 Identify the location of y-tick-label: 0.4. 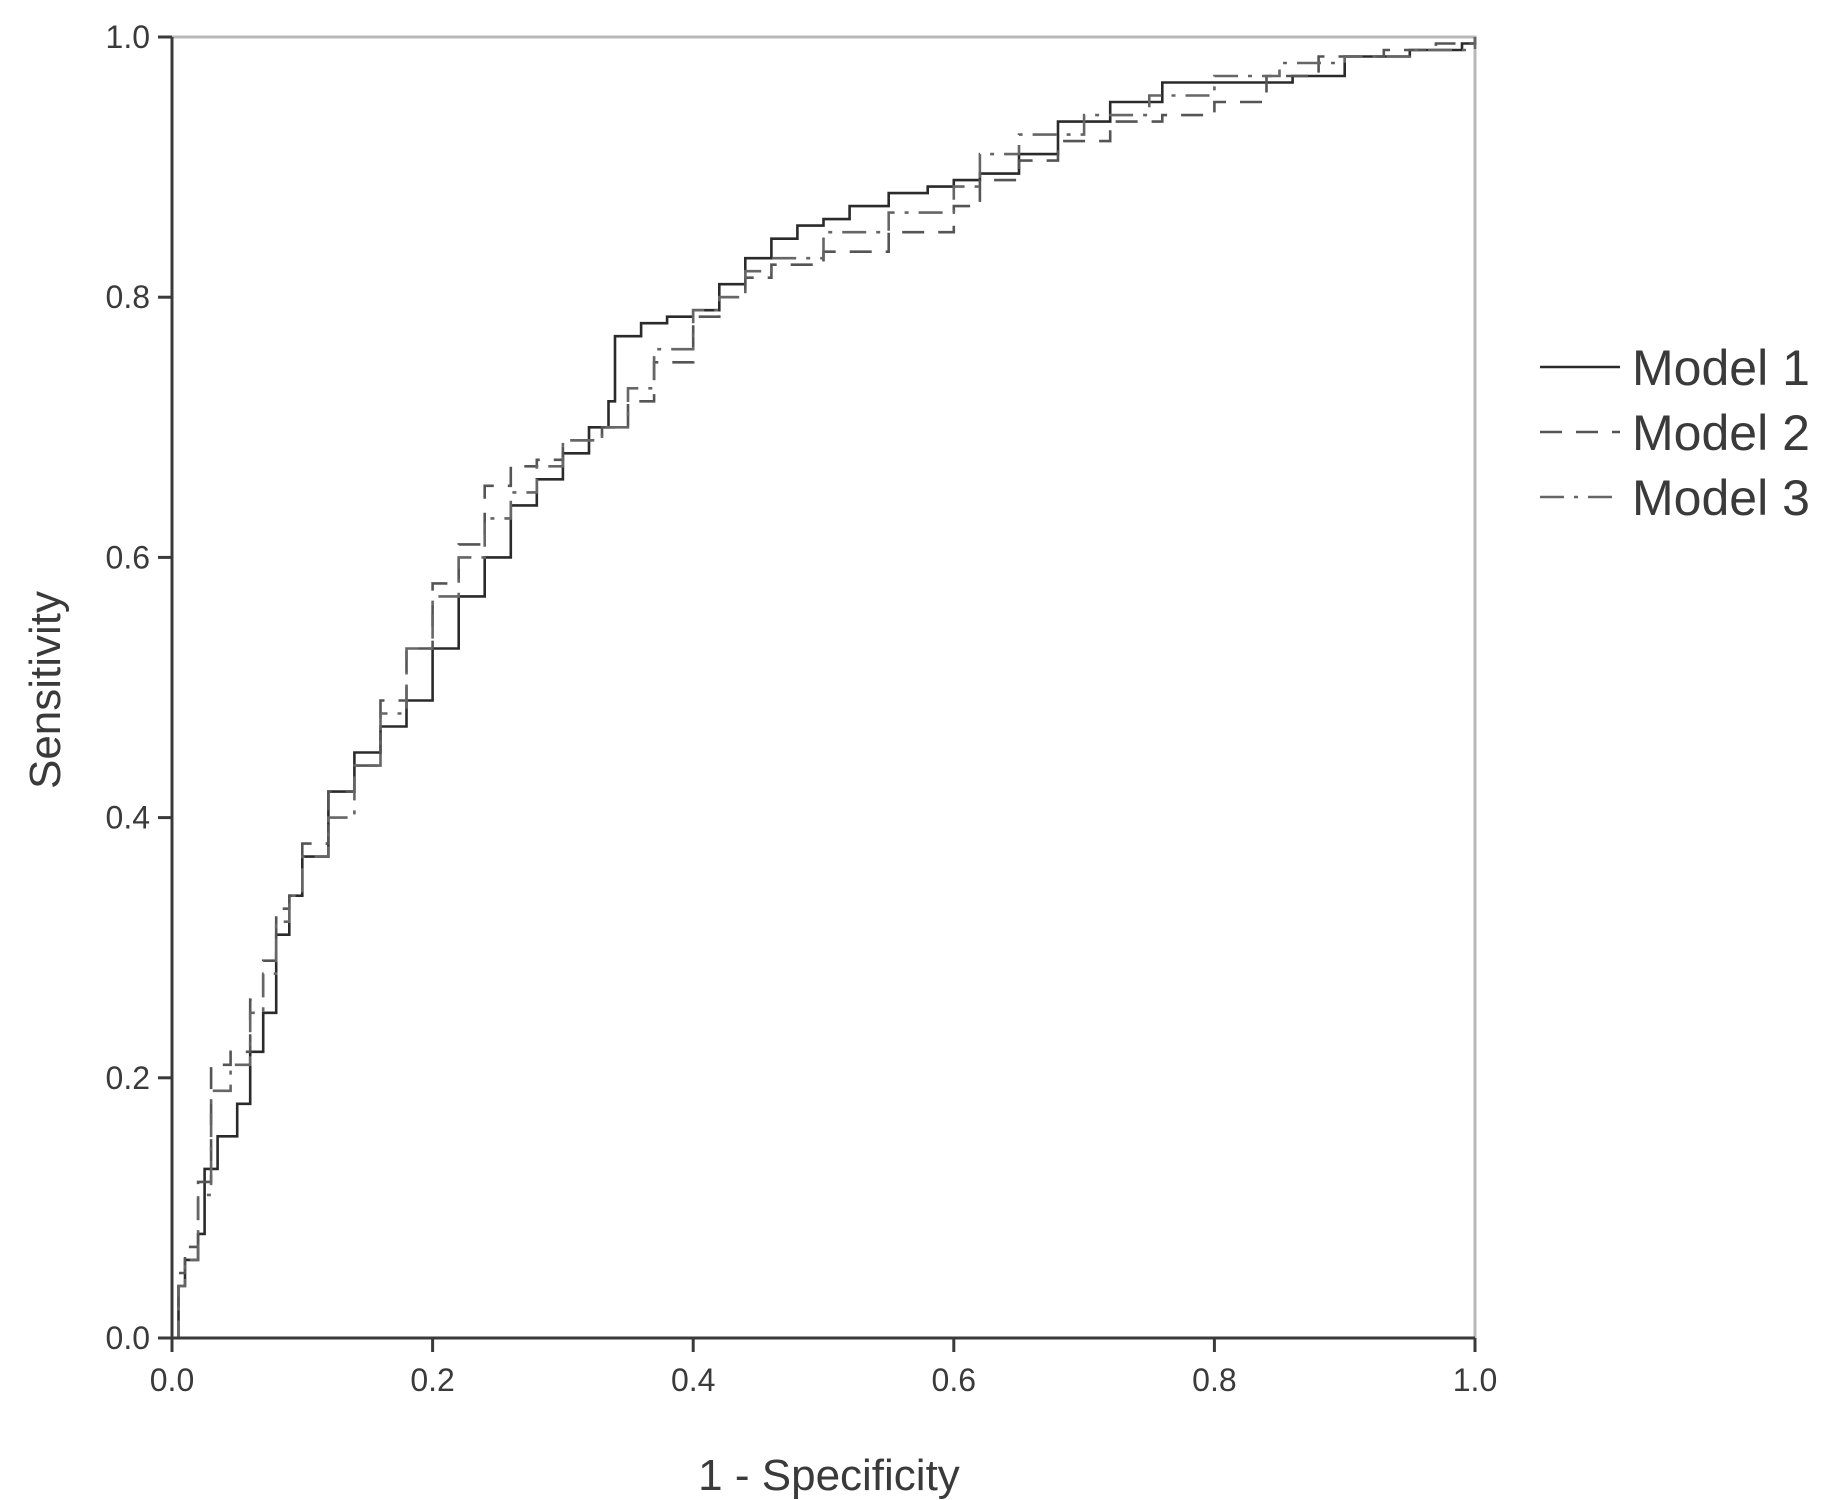
(128, 818).